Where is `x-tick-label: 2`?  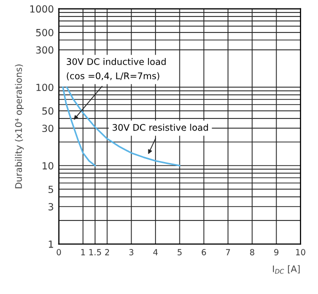
x-tick-label: 2 is located at coordinates (107, 252).